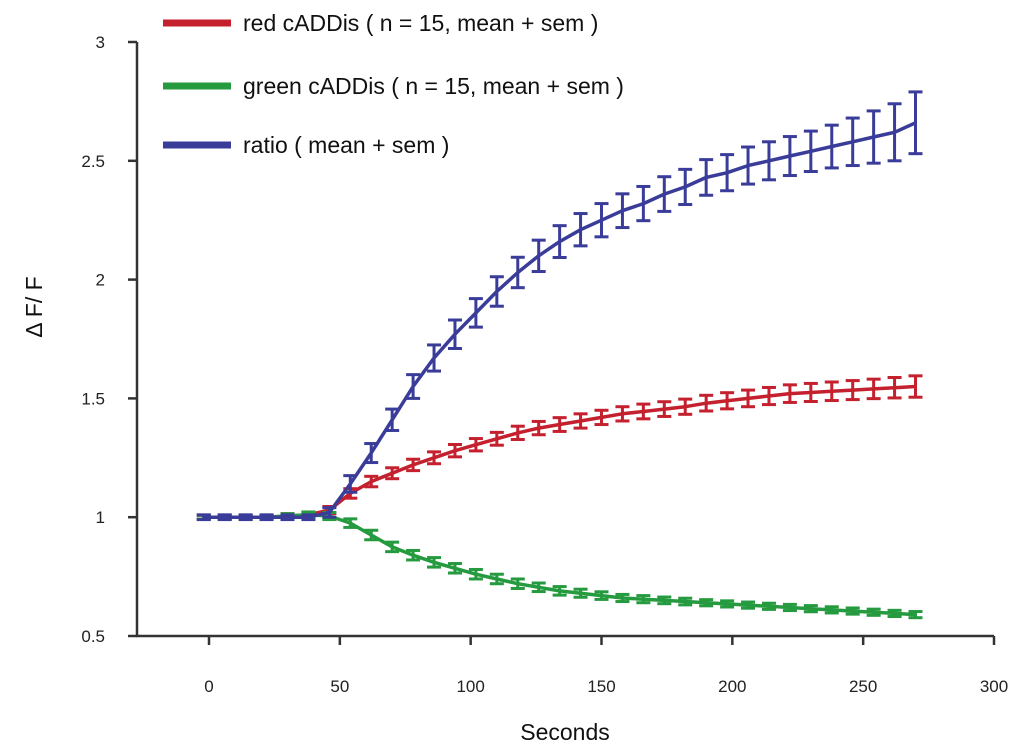 This screenshot has height=746, width=1023. I want to click on y-tick-label: 0.5, so click(93, 636).